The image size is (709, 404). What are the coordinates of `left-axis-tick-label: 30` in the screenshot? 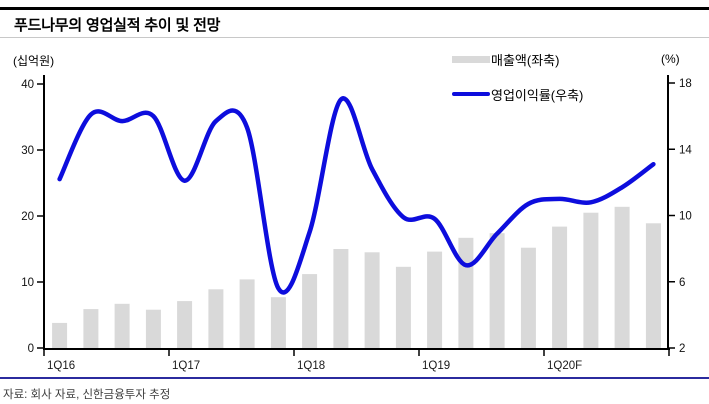 It's located at (27, 151).